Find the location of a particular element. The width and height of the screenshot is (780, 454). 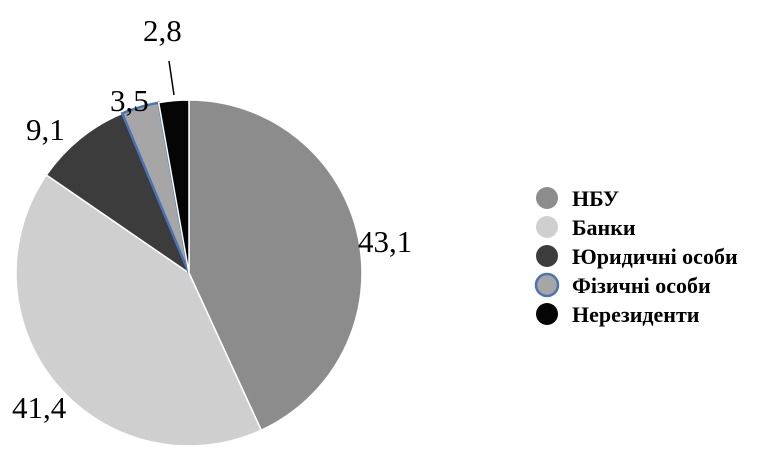

slice-value-label-4: 3,5 is located at coordinates (129, 100).